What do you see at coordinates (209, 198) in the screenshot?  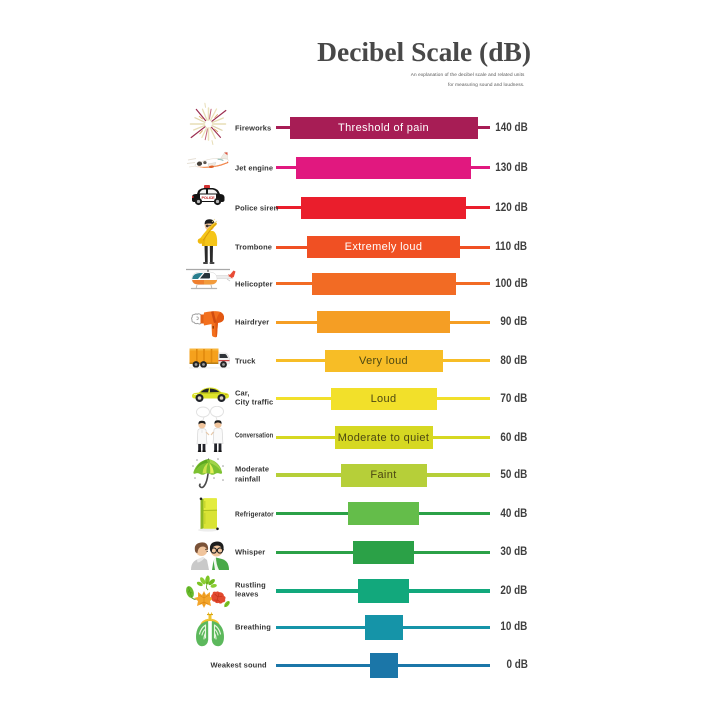 I see `svg-text: POLICE` at bounding box center [209, 198].